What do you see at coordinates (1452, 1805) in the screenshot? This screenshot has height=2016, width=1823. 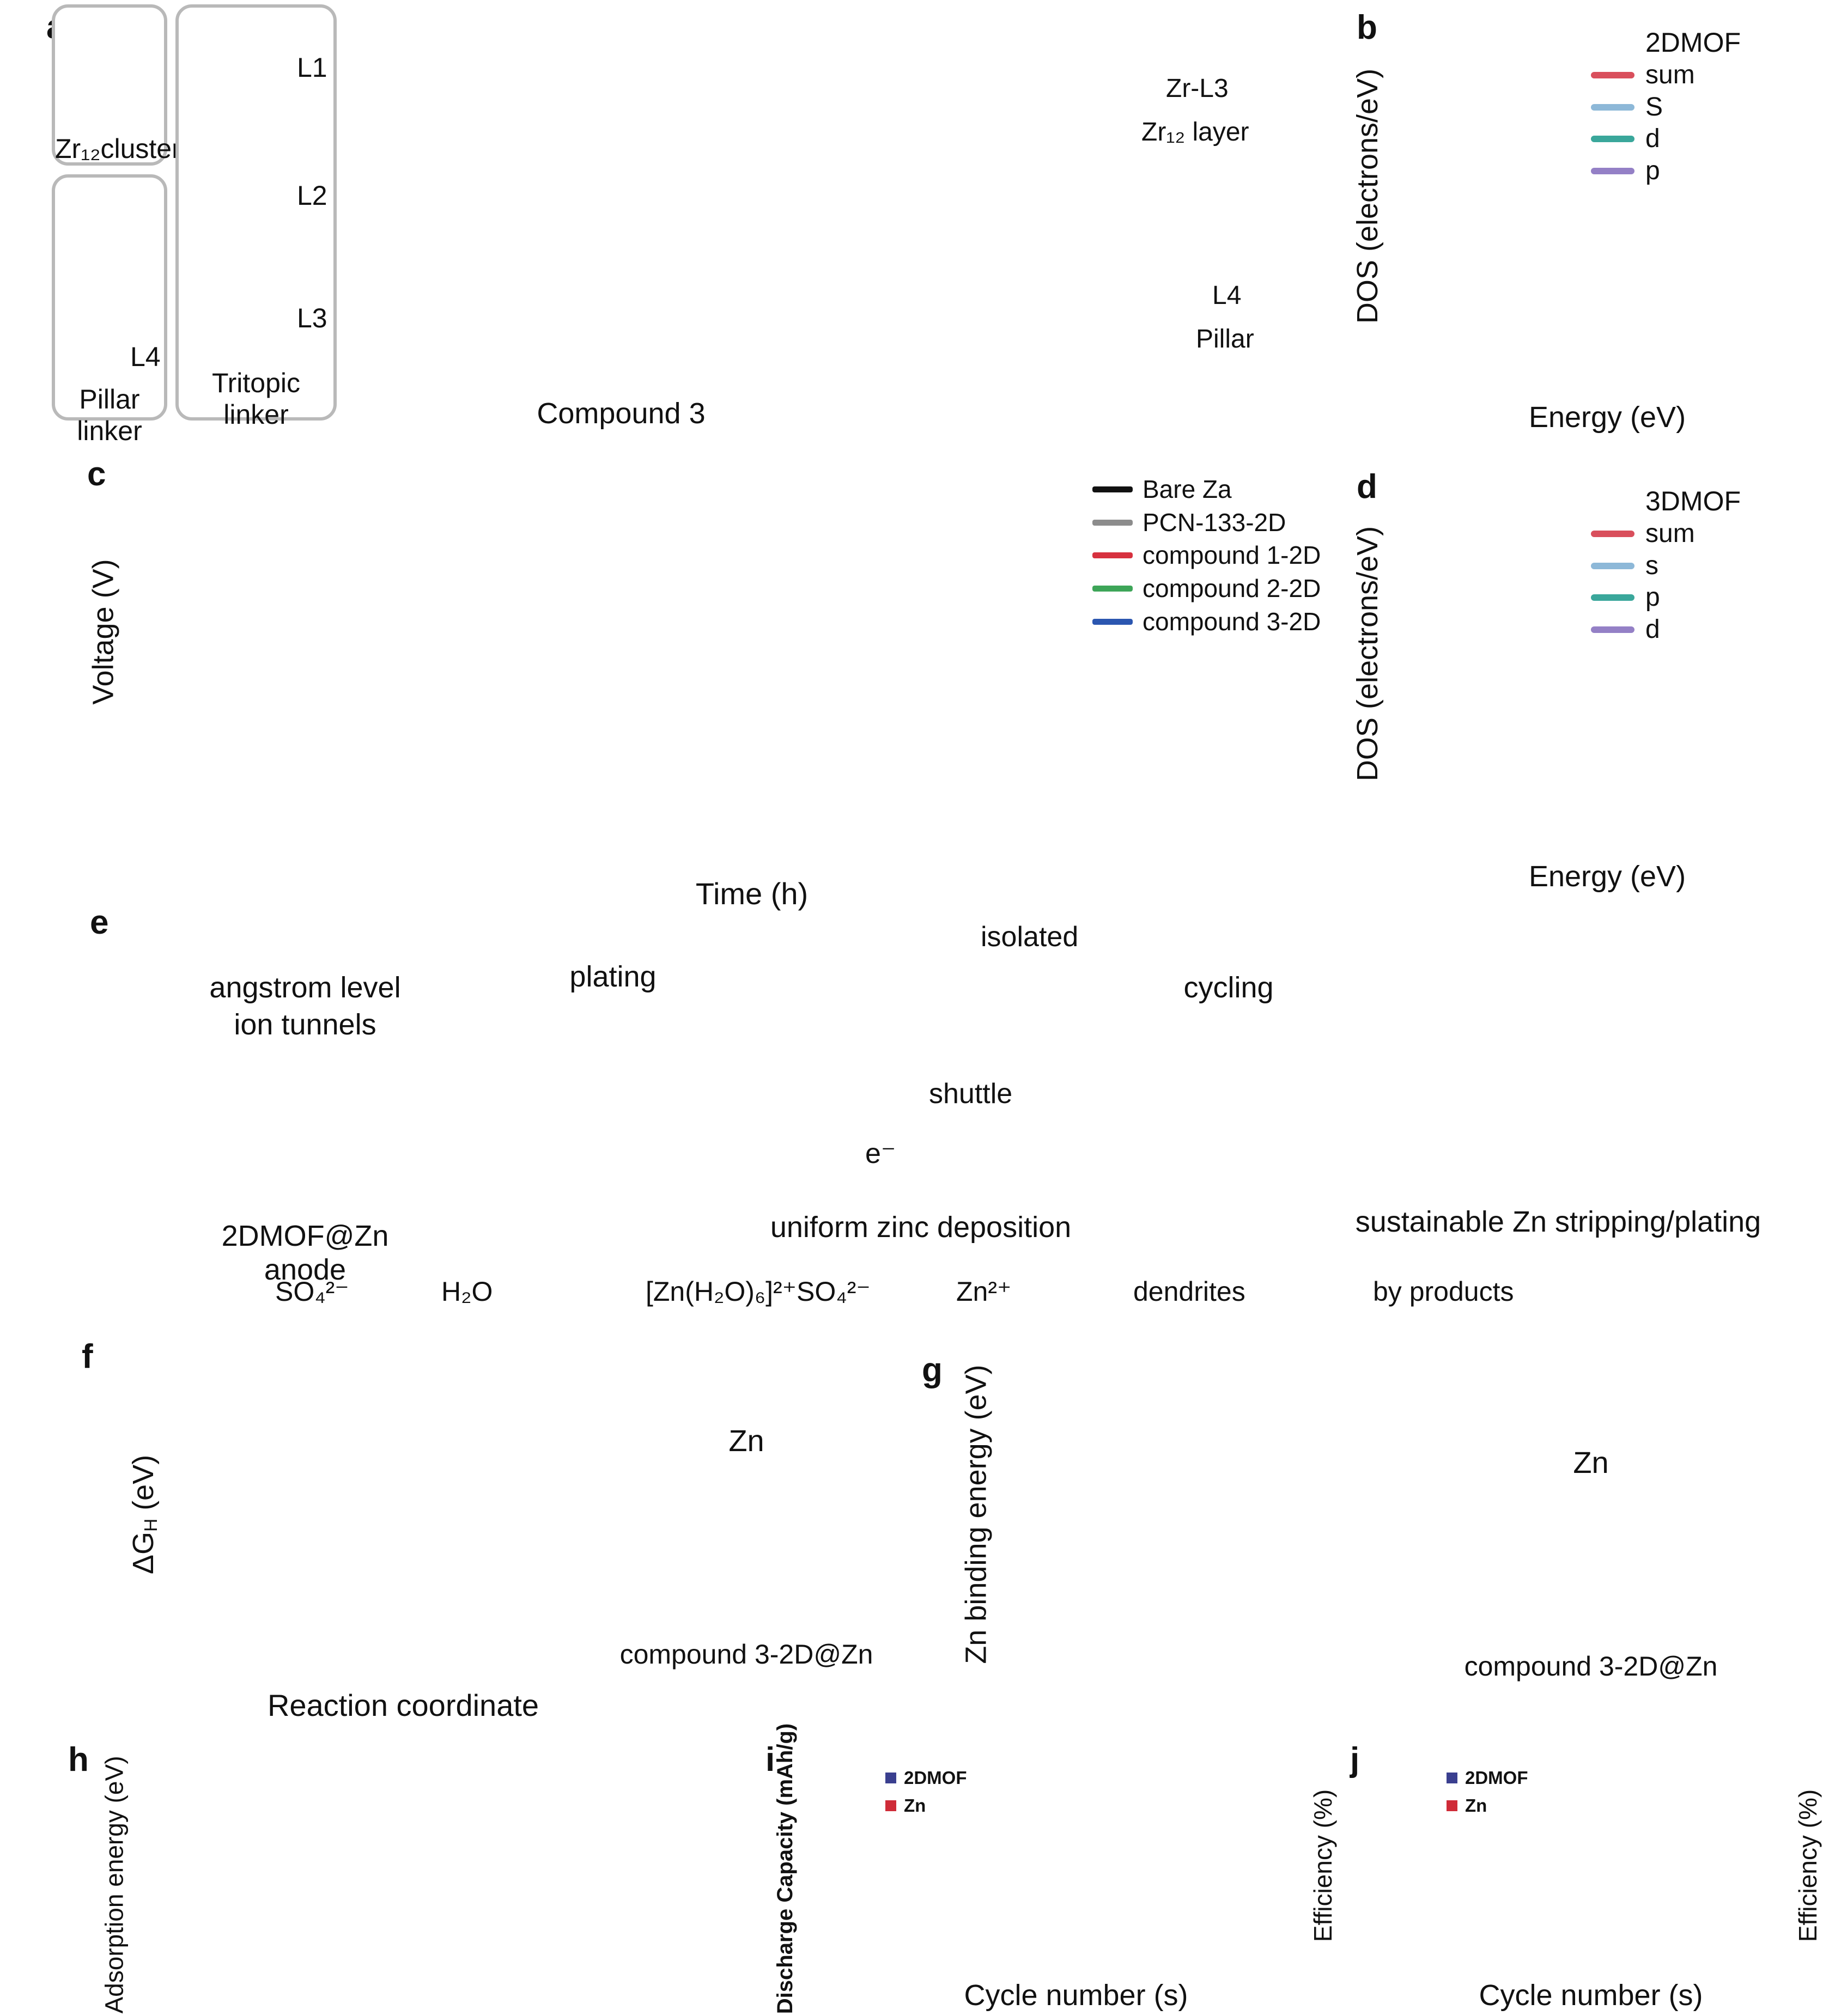 I see `legend-sq-zn-j` at bounding box center [1452, 1805].